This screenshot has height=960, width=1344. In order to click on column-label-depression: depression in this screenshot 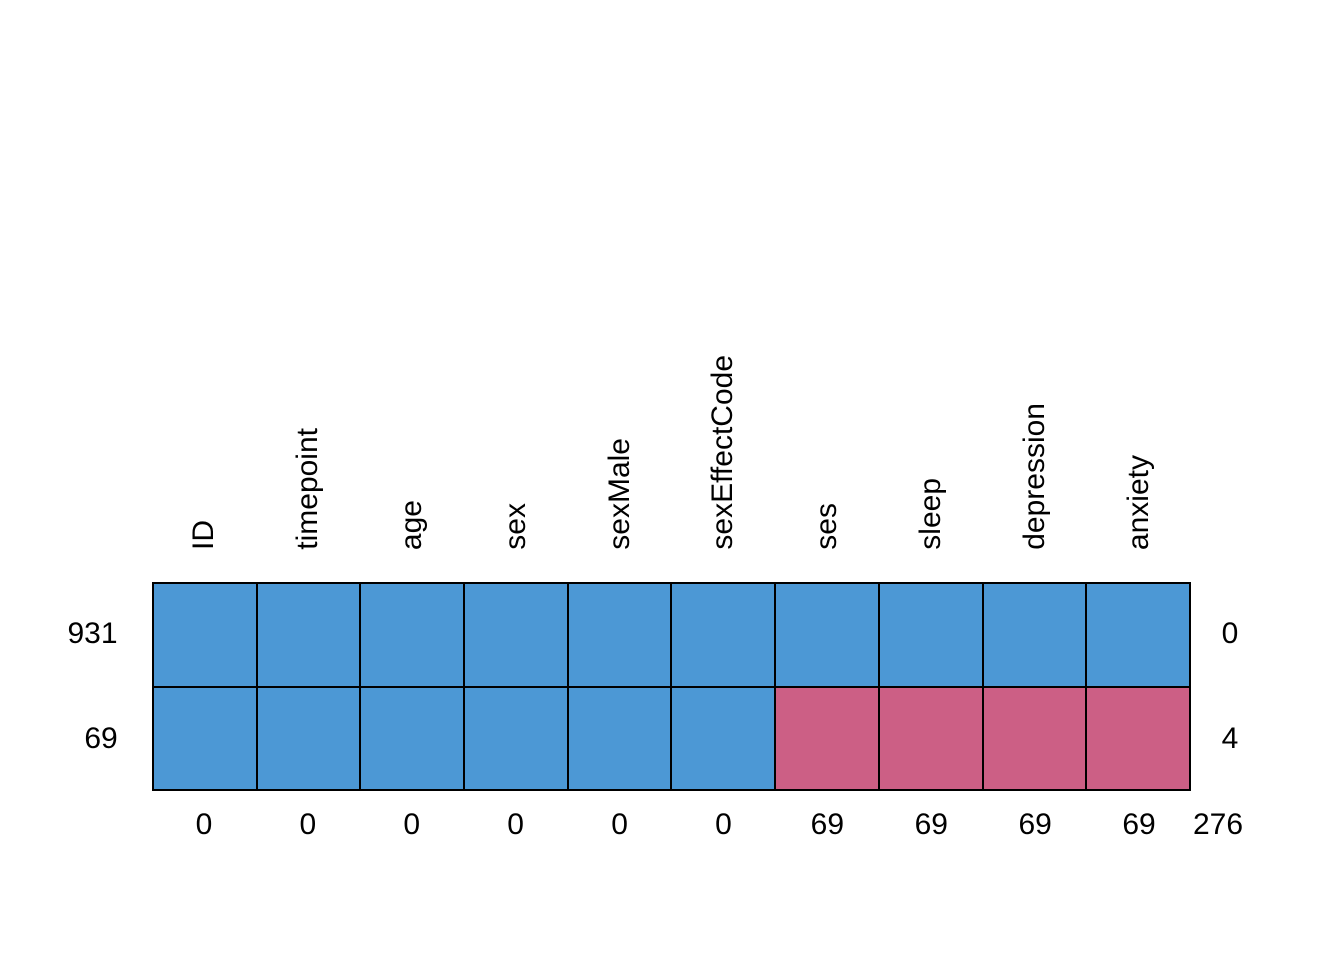, I will do `click(1035, 476)`.